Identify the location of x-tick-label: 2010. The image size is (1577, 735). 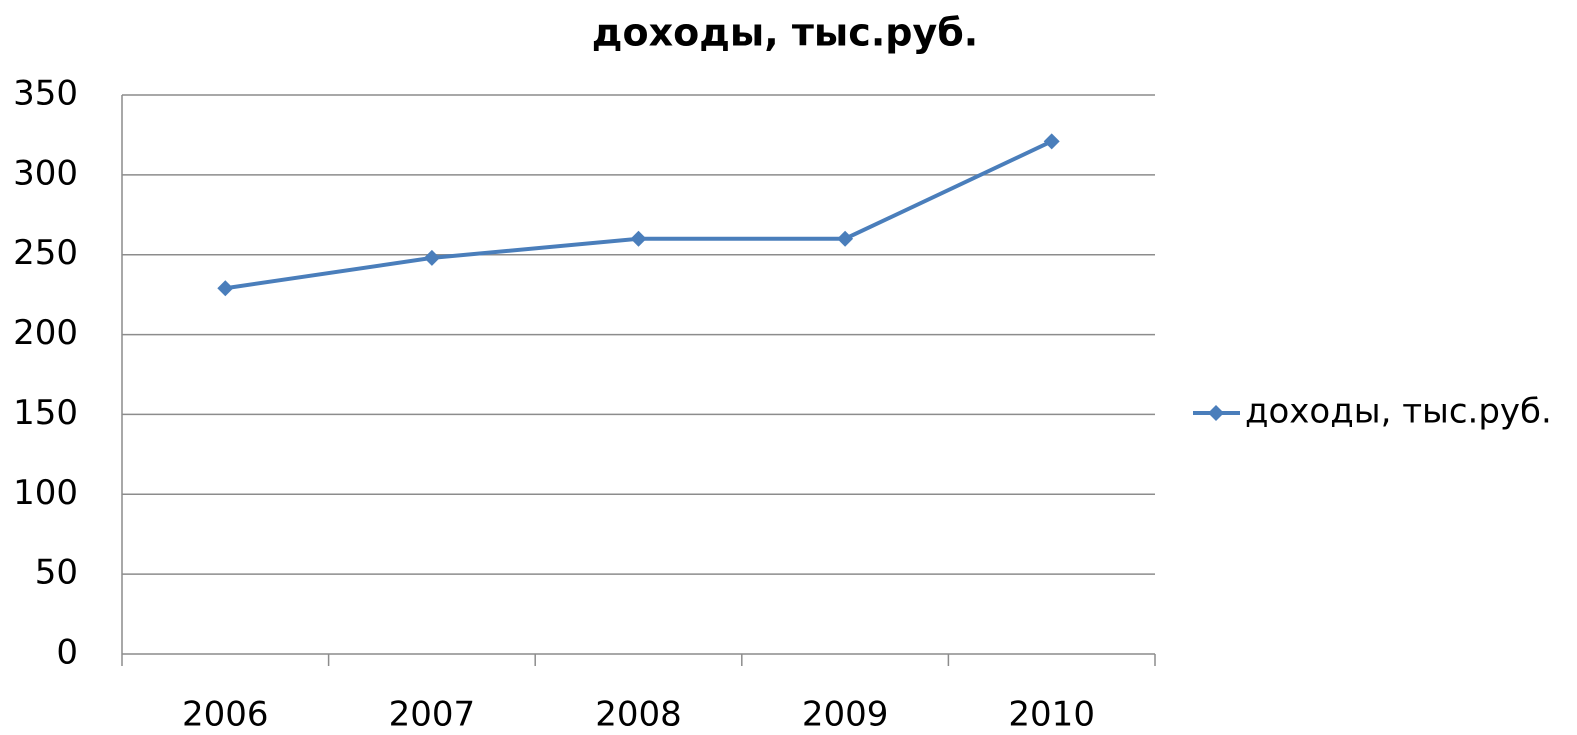
(1051, 715).